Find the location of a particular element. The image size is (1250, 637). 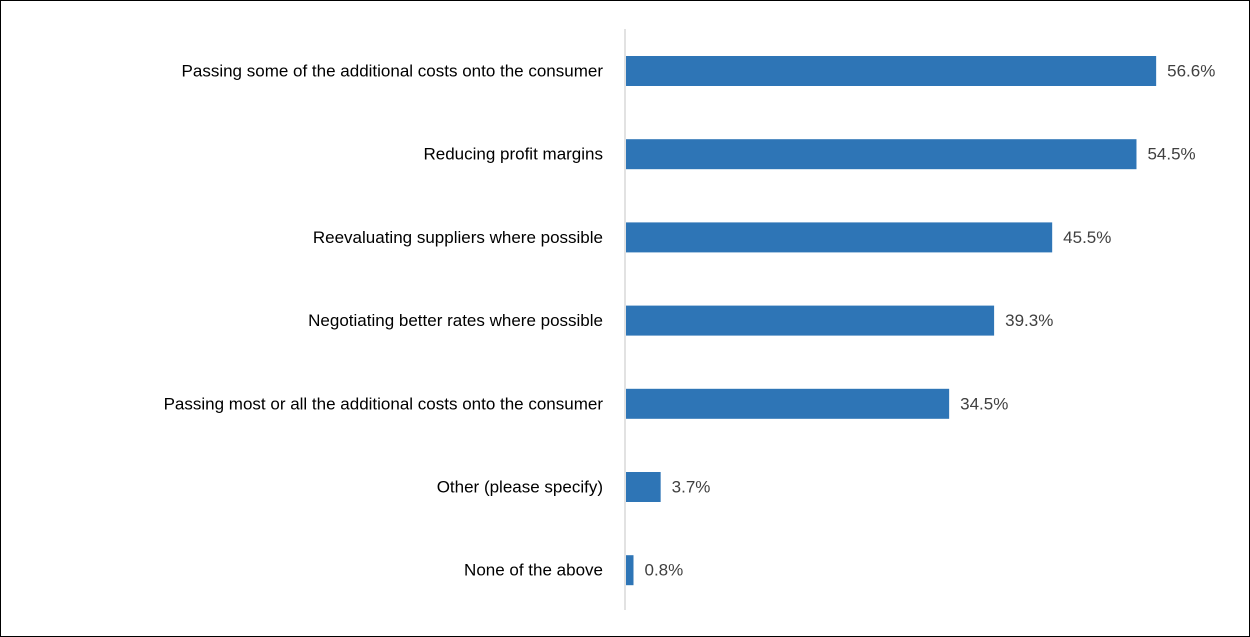

data-label-7: 0.8% is located at coordinates (663, 570).